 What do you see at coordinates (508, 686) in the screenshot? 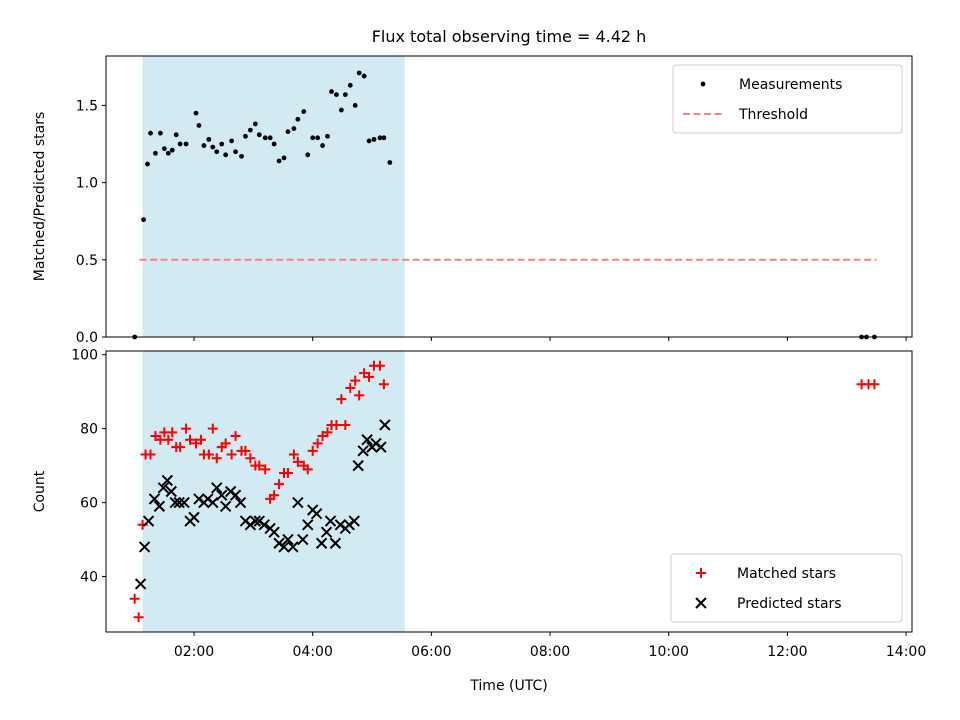
I see `x-axis-label: Time (UTC)` at bounding box center [508, 686].